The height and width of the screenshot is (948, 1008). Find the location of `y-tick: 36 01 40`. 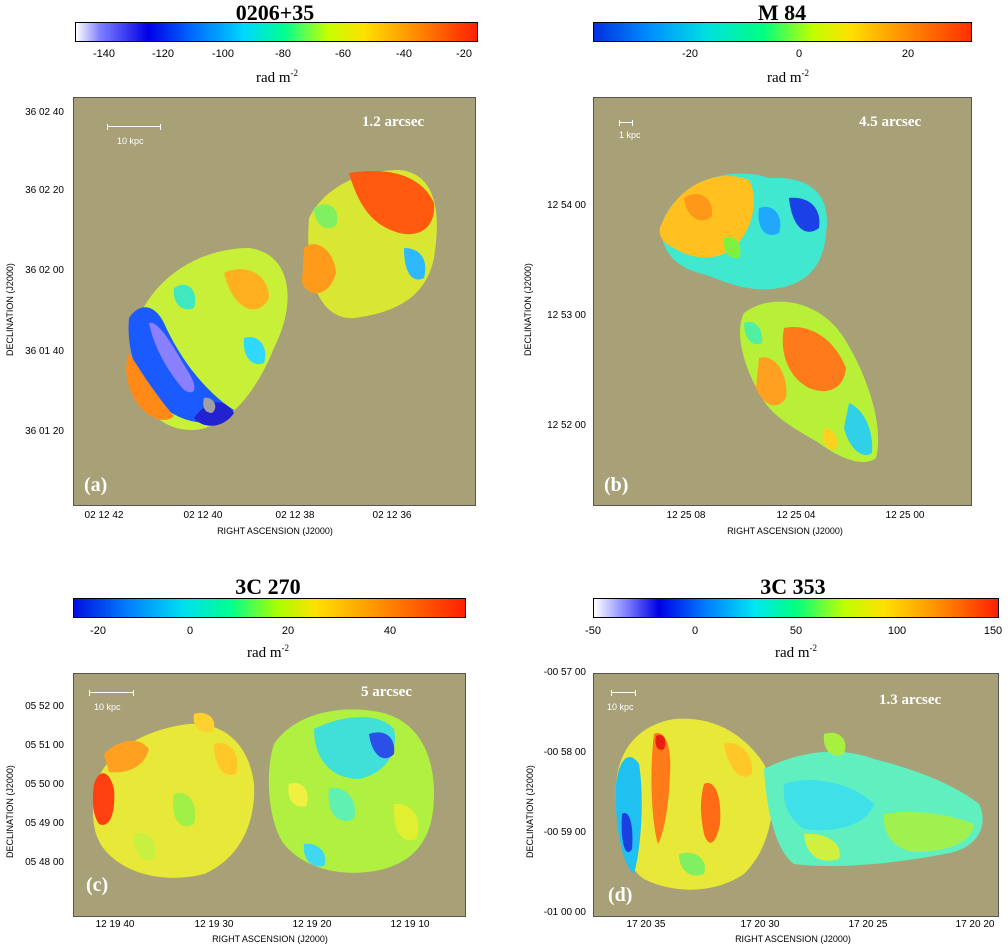

y-tick: 36 01 40 is located at coordinates (44, 351).